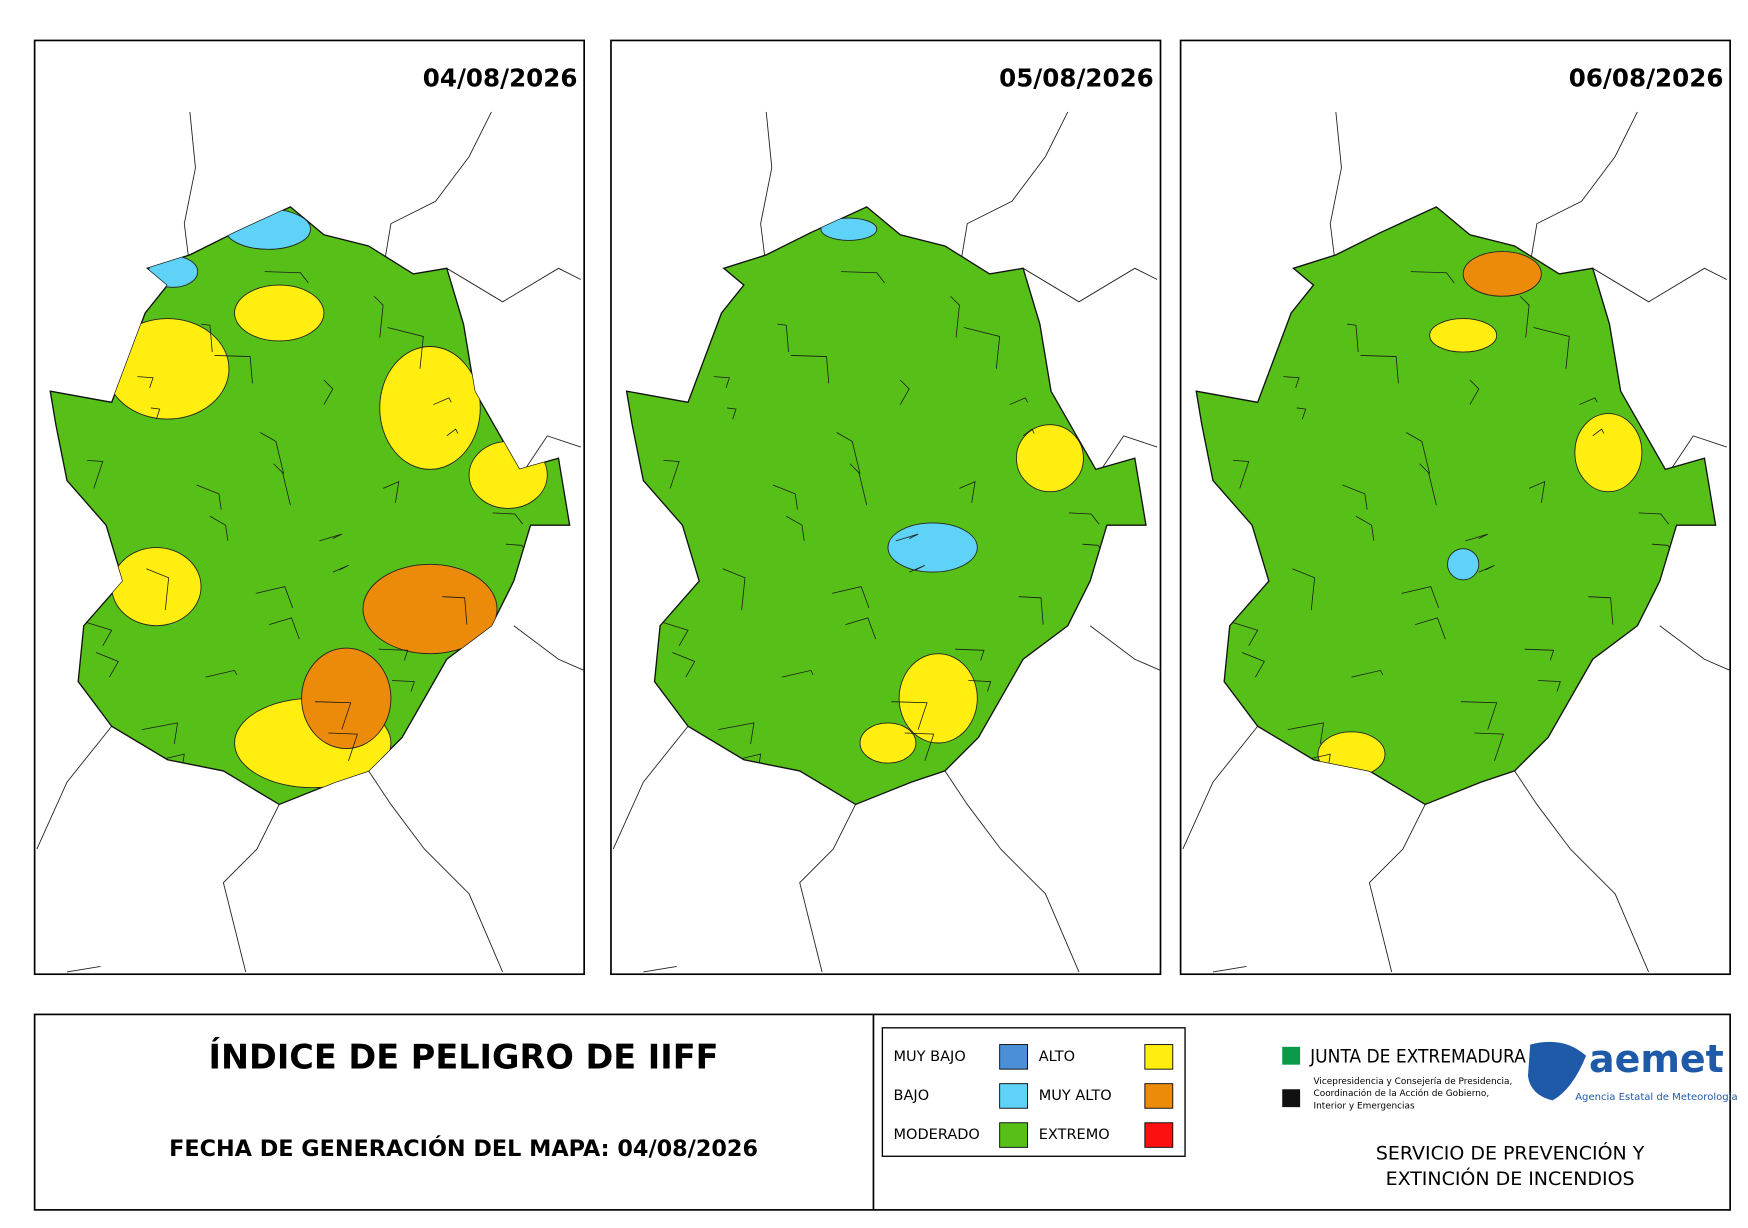 Image resolution: width=1748 pixels, height=1228 pixels. Describe the element at coordinates (1656, 1059) in the screenshot. I see `aemet-name: aemet` at that location.